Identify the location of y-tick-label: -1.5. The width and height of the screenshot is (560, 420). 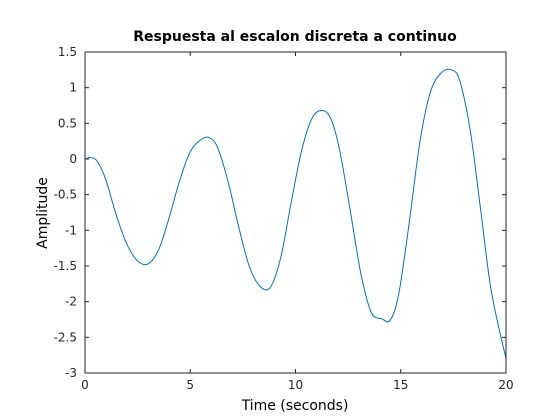
(65, 266).